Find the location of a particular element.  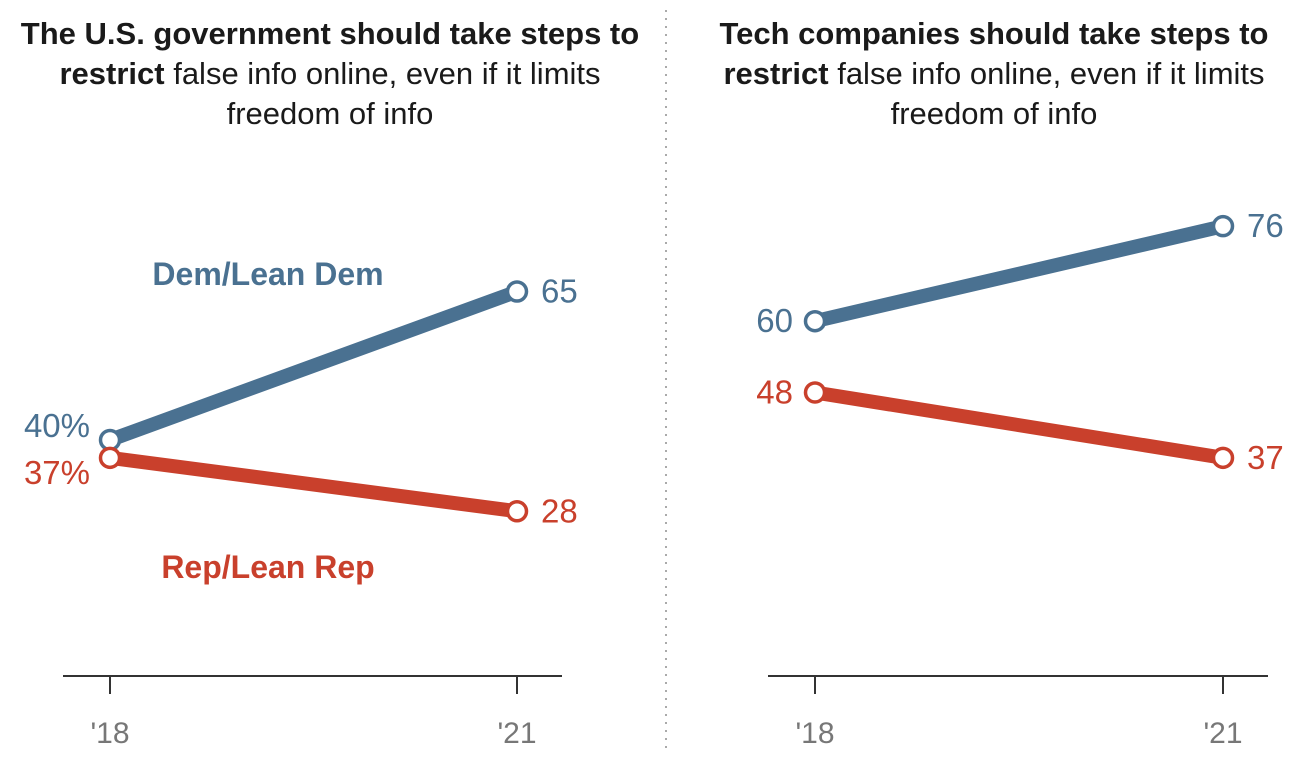

data-label-dem: 76 is located at coordinates (1265, 225).